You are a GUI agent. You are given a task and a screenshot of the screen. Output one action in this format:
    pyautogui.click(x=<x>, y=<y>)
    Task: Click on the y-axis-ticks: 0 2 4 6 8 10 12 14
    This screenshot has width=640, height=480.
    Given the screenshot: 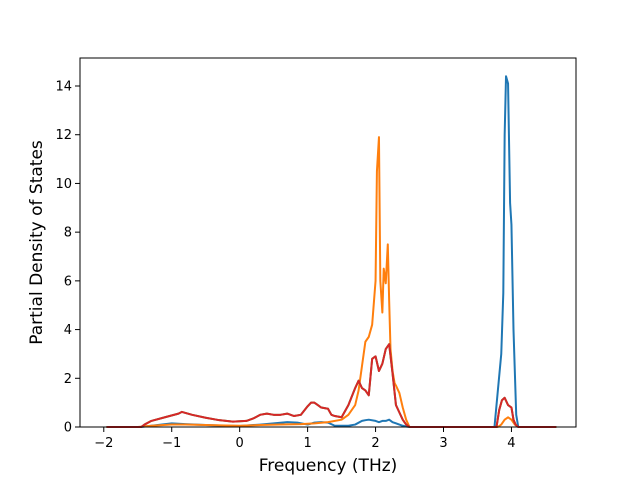 What is the action you would take?
    pyautogui.click(x=67, y=258)
    